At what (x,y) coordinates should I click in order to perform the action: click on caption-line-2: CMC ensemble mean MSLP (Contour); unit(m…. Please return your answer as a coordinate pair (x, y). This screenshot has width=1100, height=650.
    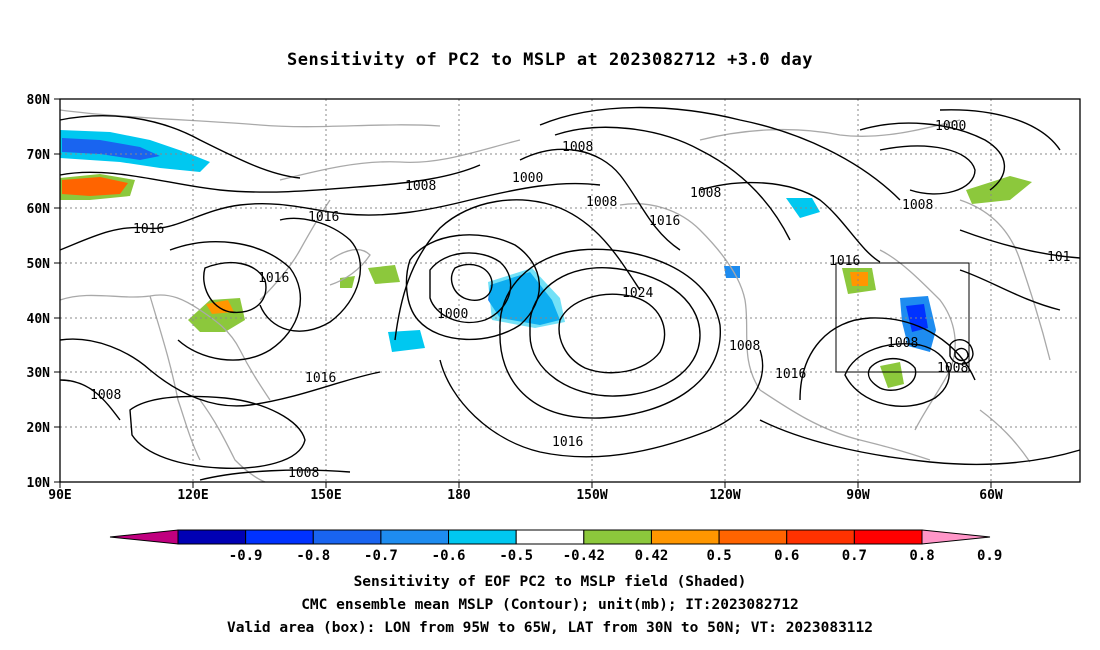
    Looking at the image, I should click on (550, 605).